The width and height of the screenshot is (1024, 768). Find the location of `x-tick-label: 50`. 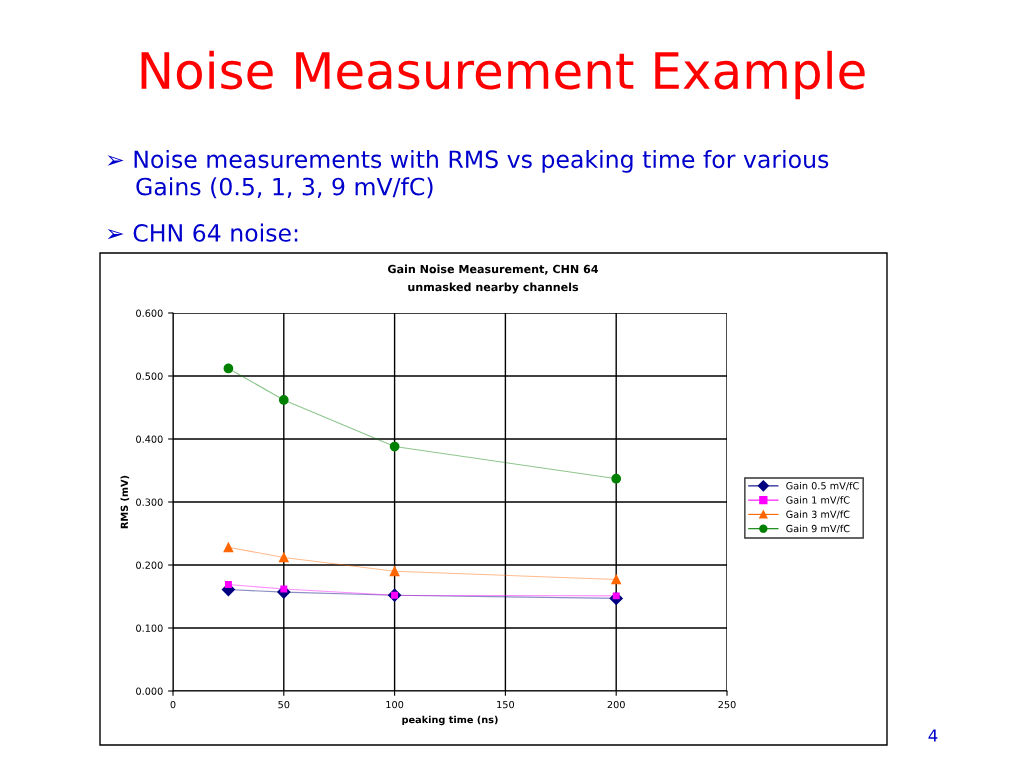

x-tick-label: 50 is located at coordinates (284, 704).